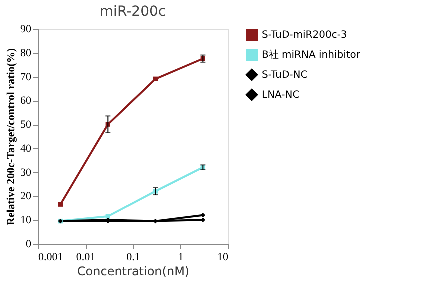  I want to click on x-tick-label: 1, so click(181, 258).